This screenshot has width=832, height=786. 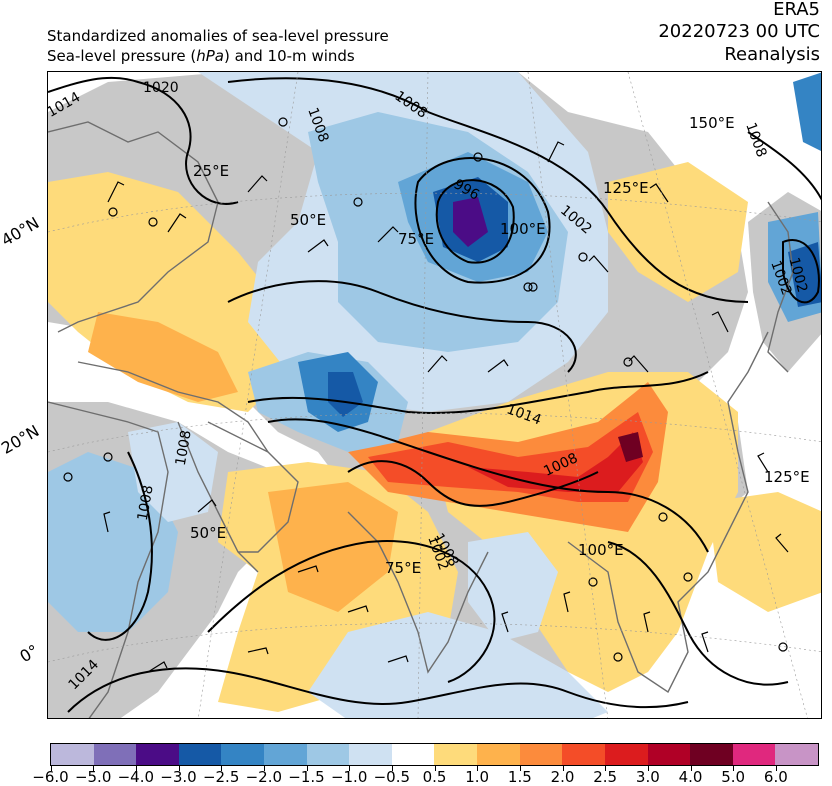 I want to click on negative-japan-core, so click(x=804, y=274).